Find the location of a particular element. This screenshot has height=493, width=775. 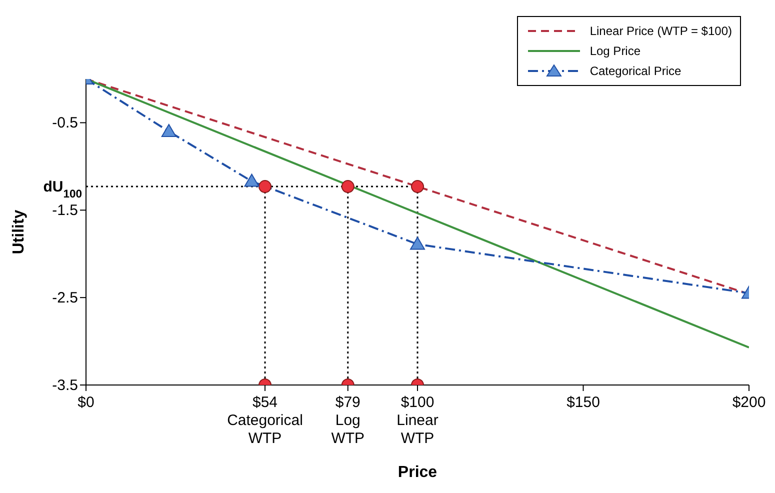

legend-label: Categorical Price is located at coordinates (636, 71).